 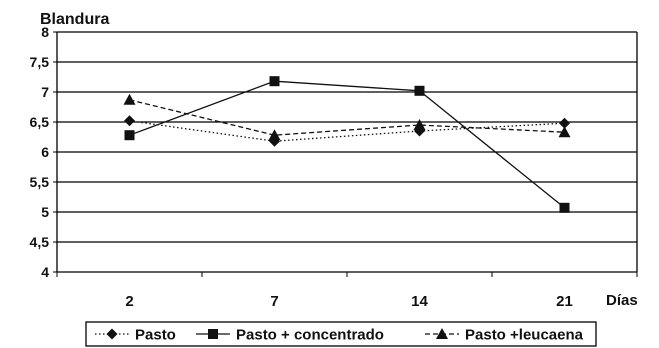 I want to click on x-tick-label: 21, so click(x=564, y=301).